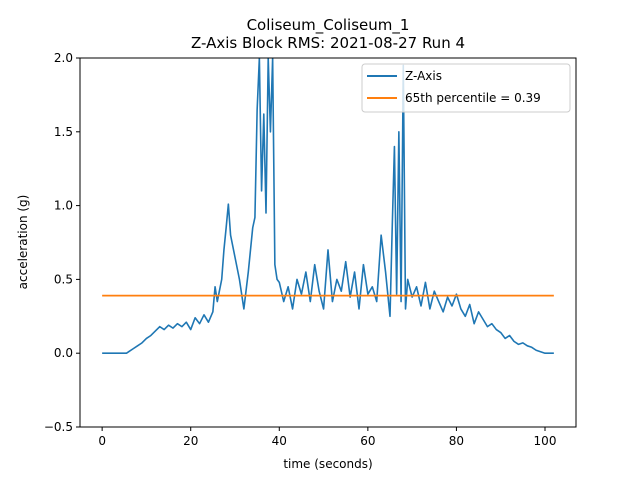 This screenshot has width=640, height=480. I want to click on x-axis-label: time (seconds), so click(327, 464).